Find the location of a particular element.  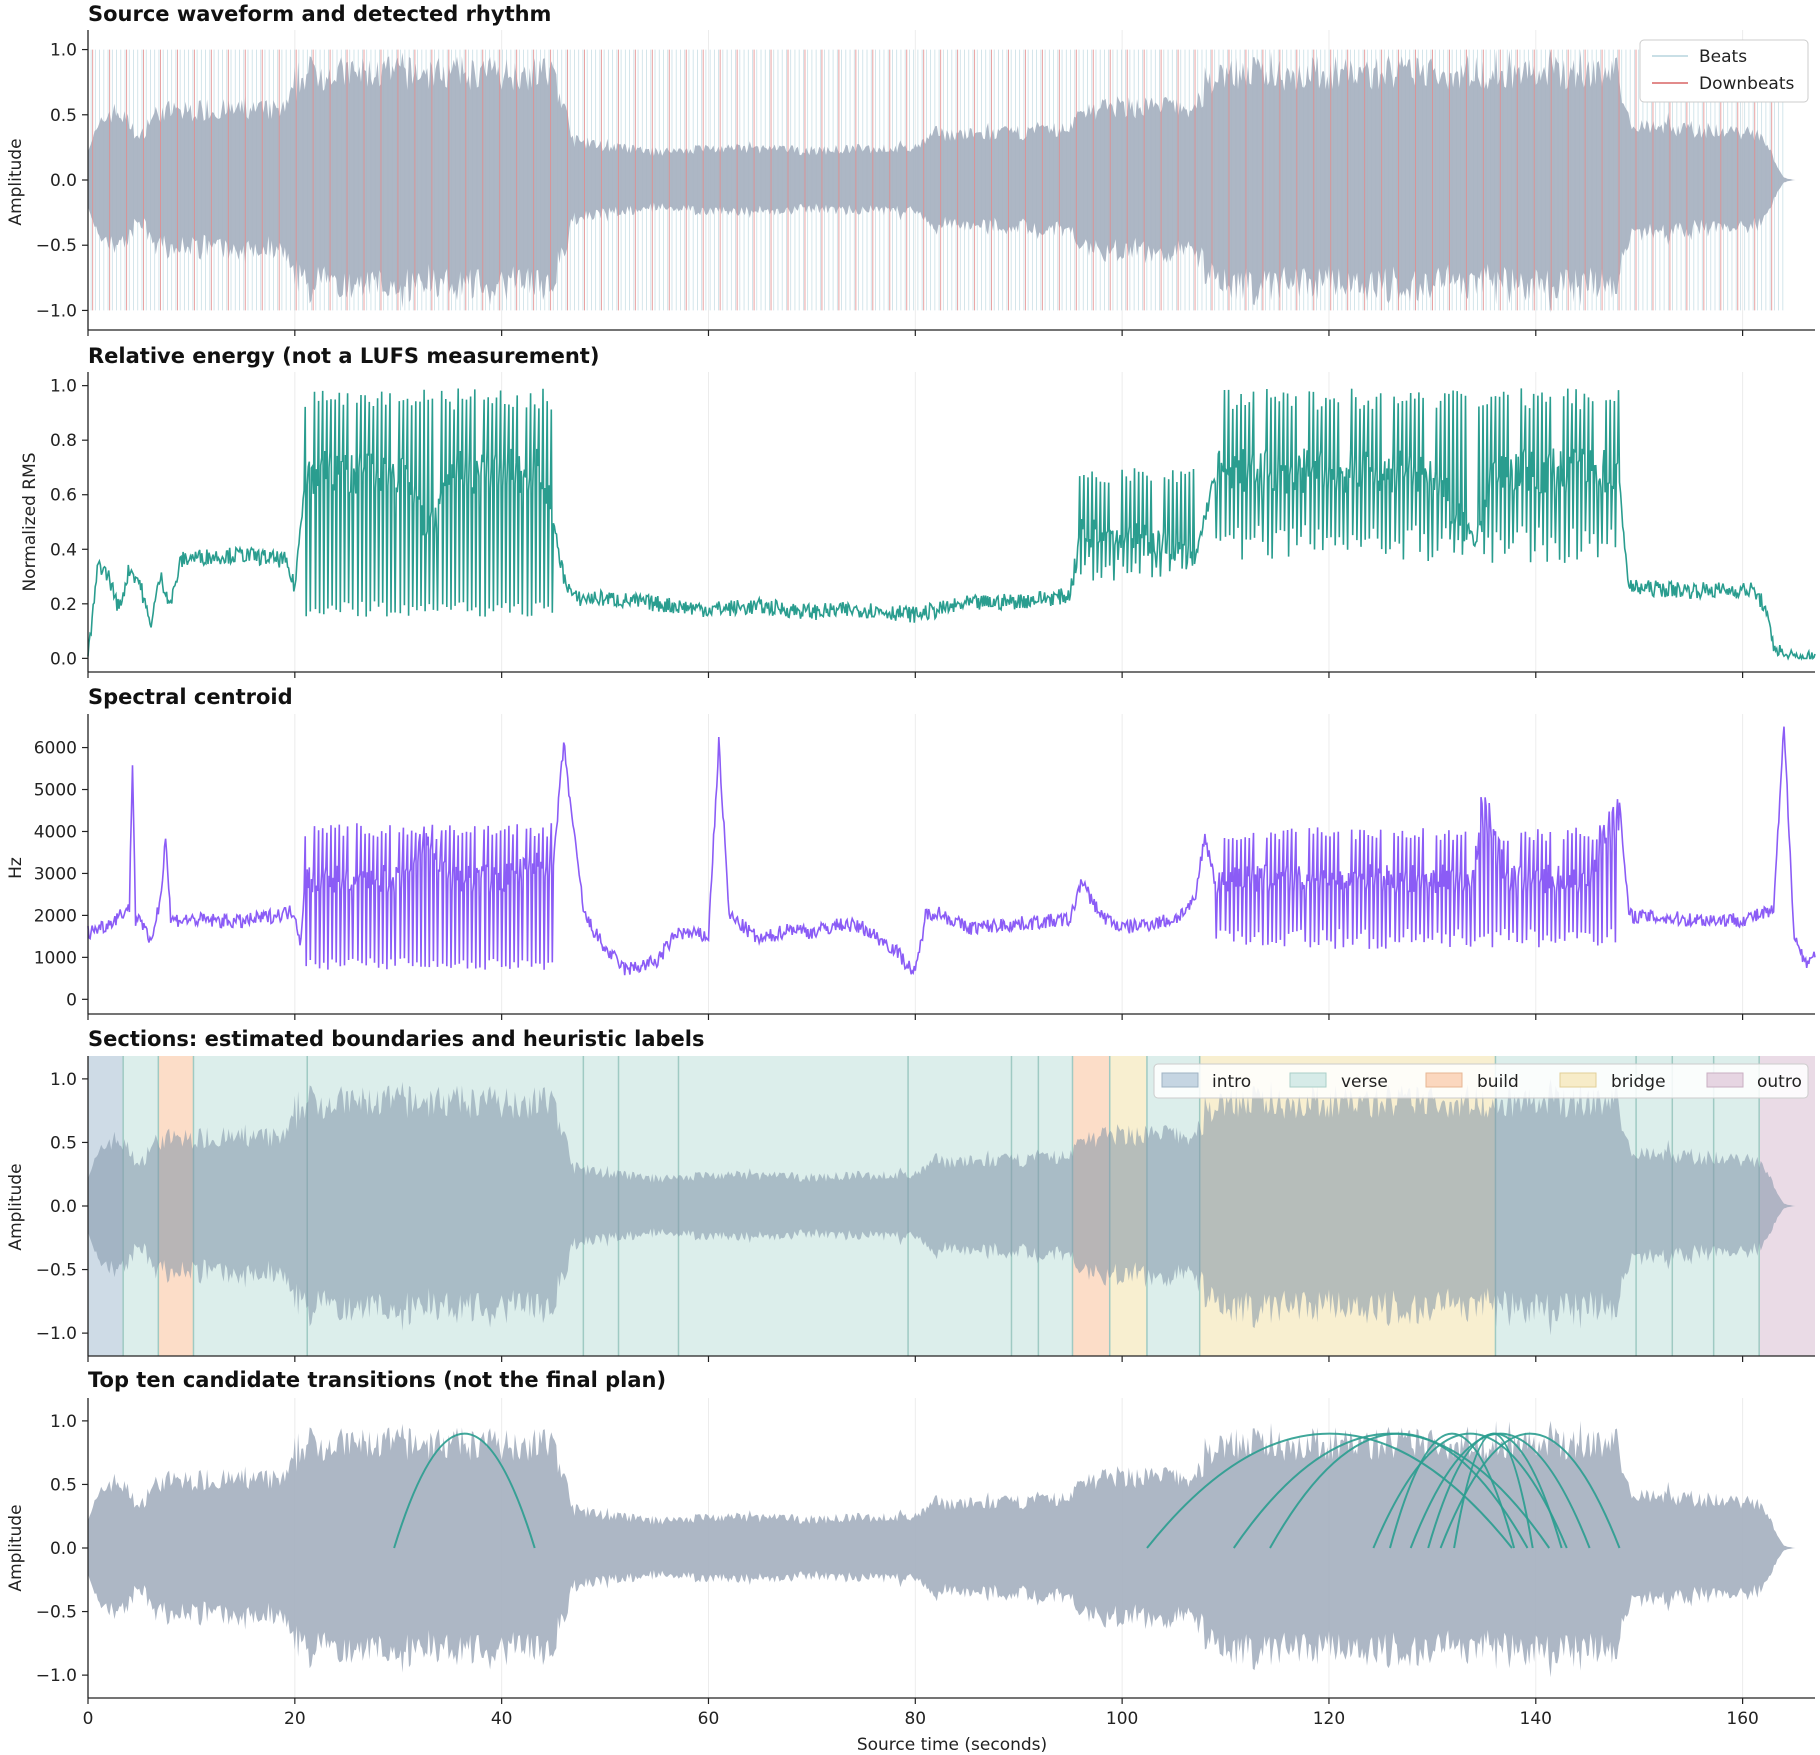

bridge-legend-swatch is located at coordinates (1578, 1080).